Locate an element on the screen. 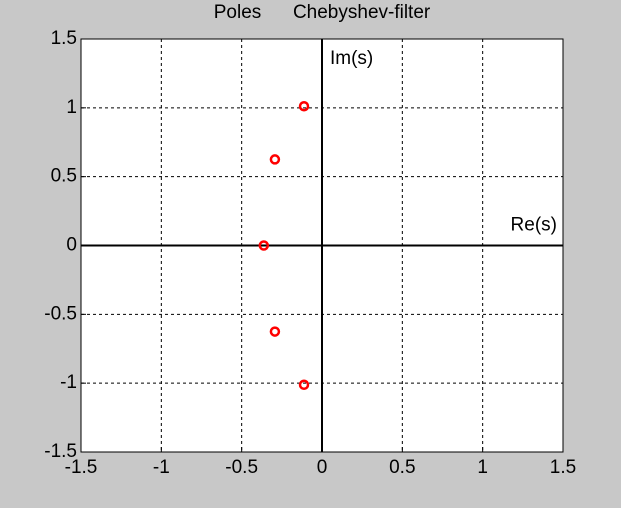 This screenshot has width=621, height=508. x-tick-label: 0 is located at coordinates (322, 467).